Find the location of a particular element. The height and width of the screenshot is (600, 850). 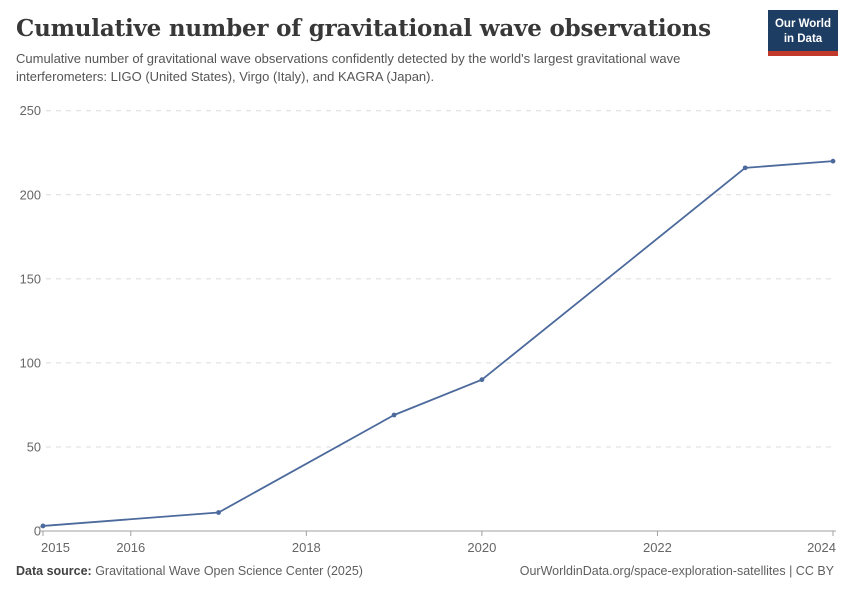

owid-logo: Our World in Data is located at coordinates (803, 33).